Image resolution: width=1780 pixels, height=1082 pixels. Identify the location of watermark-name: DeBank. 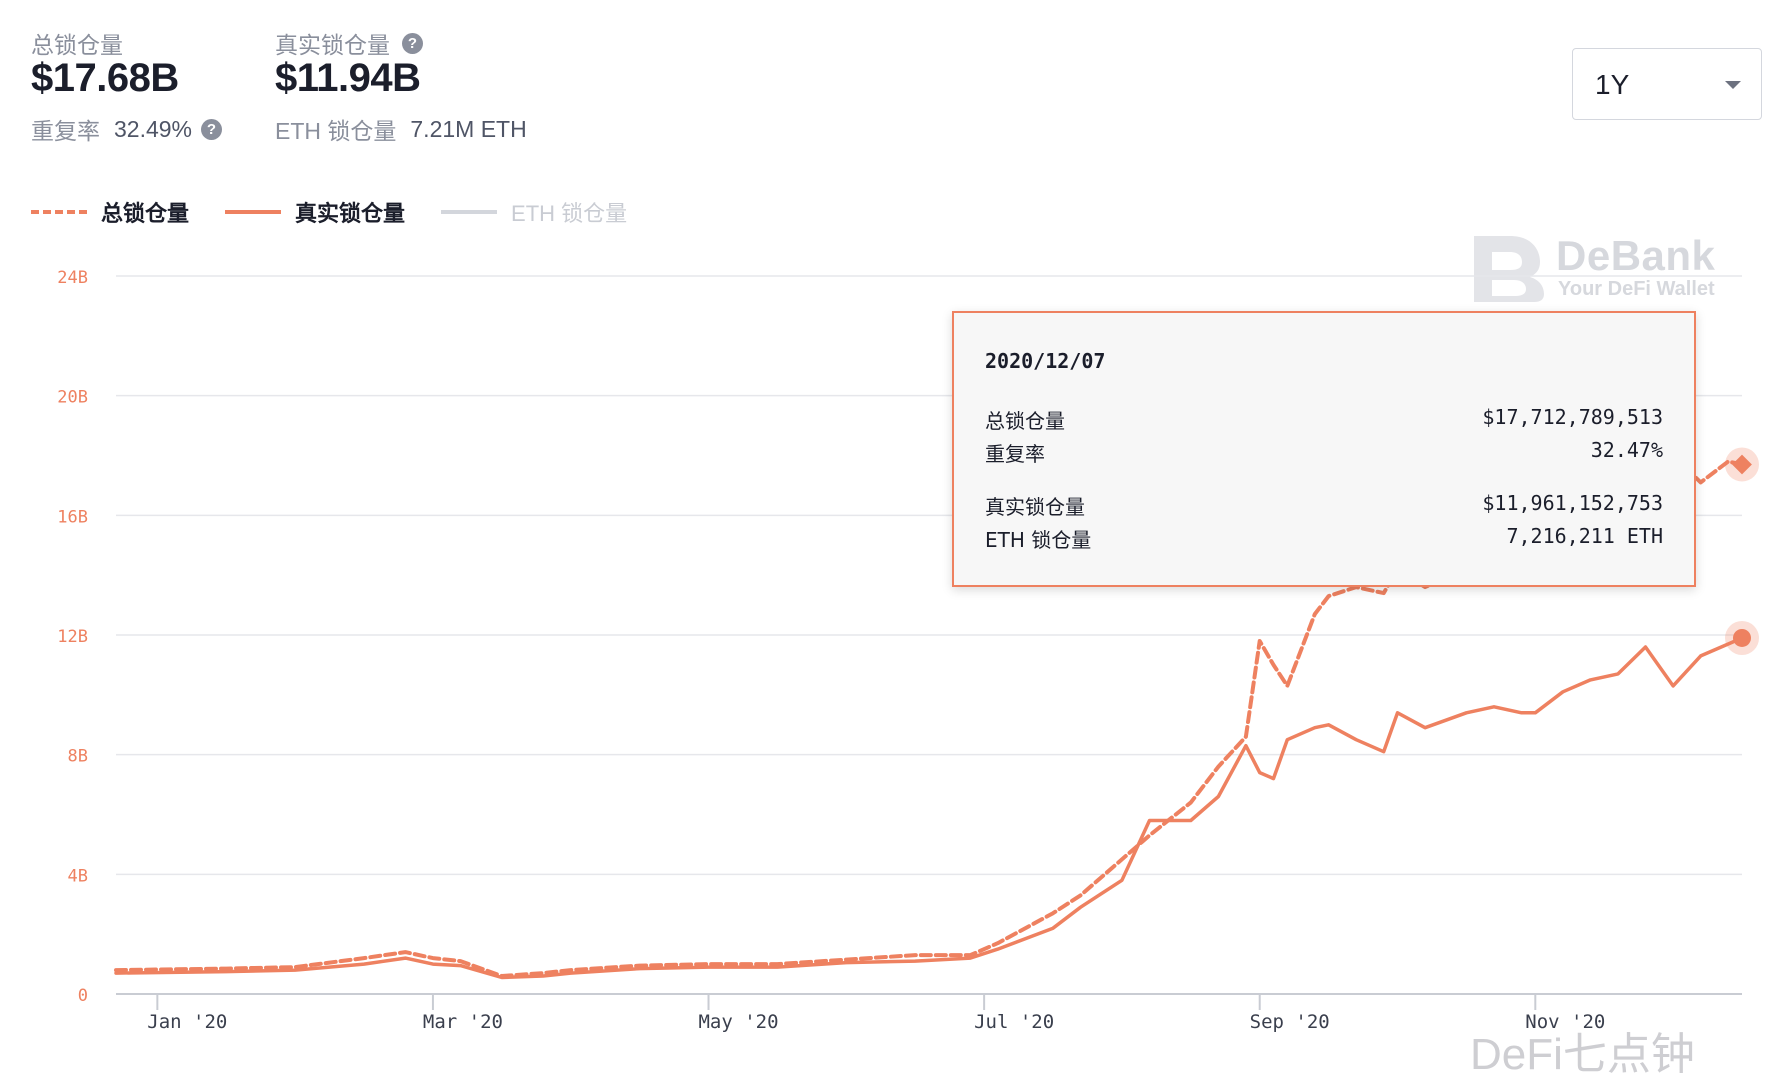
(1636, 255).